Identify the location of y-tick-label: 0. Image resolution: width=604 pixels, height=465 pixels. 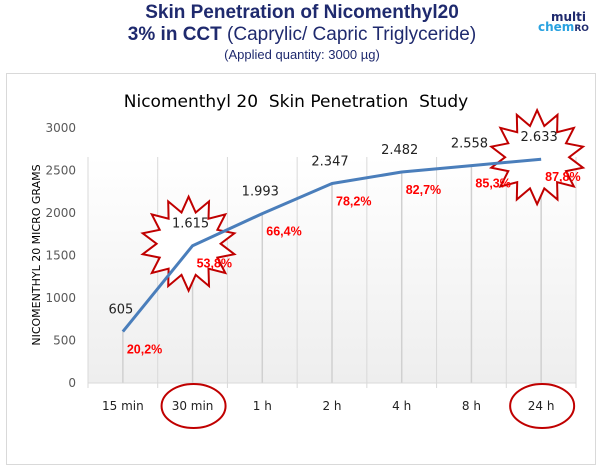
(72, 383).